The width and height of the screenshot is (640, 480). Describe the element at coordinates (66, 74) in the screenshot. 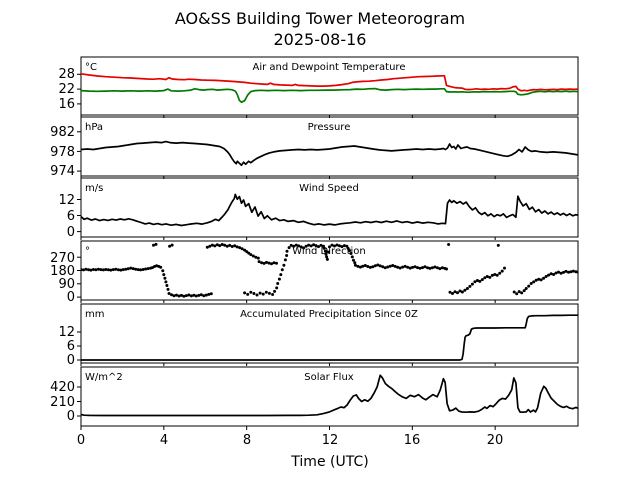

I see `y-tick-label: 28` at that location.